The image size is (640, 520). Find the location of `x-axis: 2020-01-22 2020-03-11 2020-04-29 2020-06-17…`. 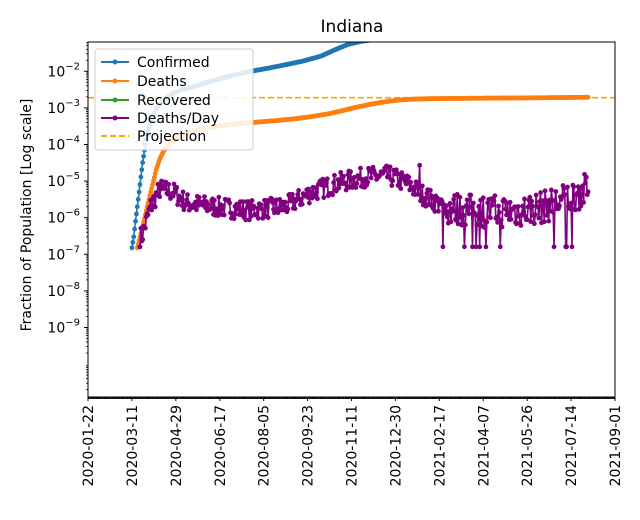

x-axis: 2020-01-22 2020-03-11 2020-04-29 2020-06-17… is located at coordinates (352, 441).